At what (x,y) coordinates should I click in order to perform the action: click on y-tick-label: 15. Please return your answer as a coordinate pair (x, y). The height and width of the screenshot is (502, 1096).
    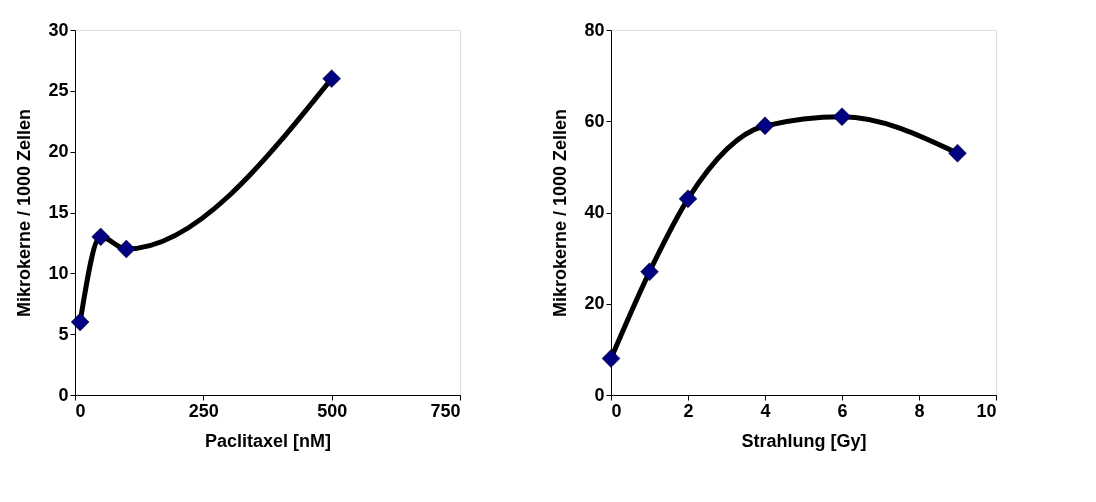
    Looking at the image, I should click on (58, 212).